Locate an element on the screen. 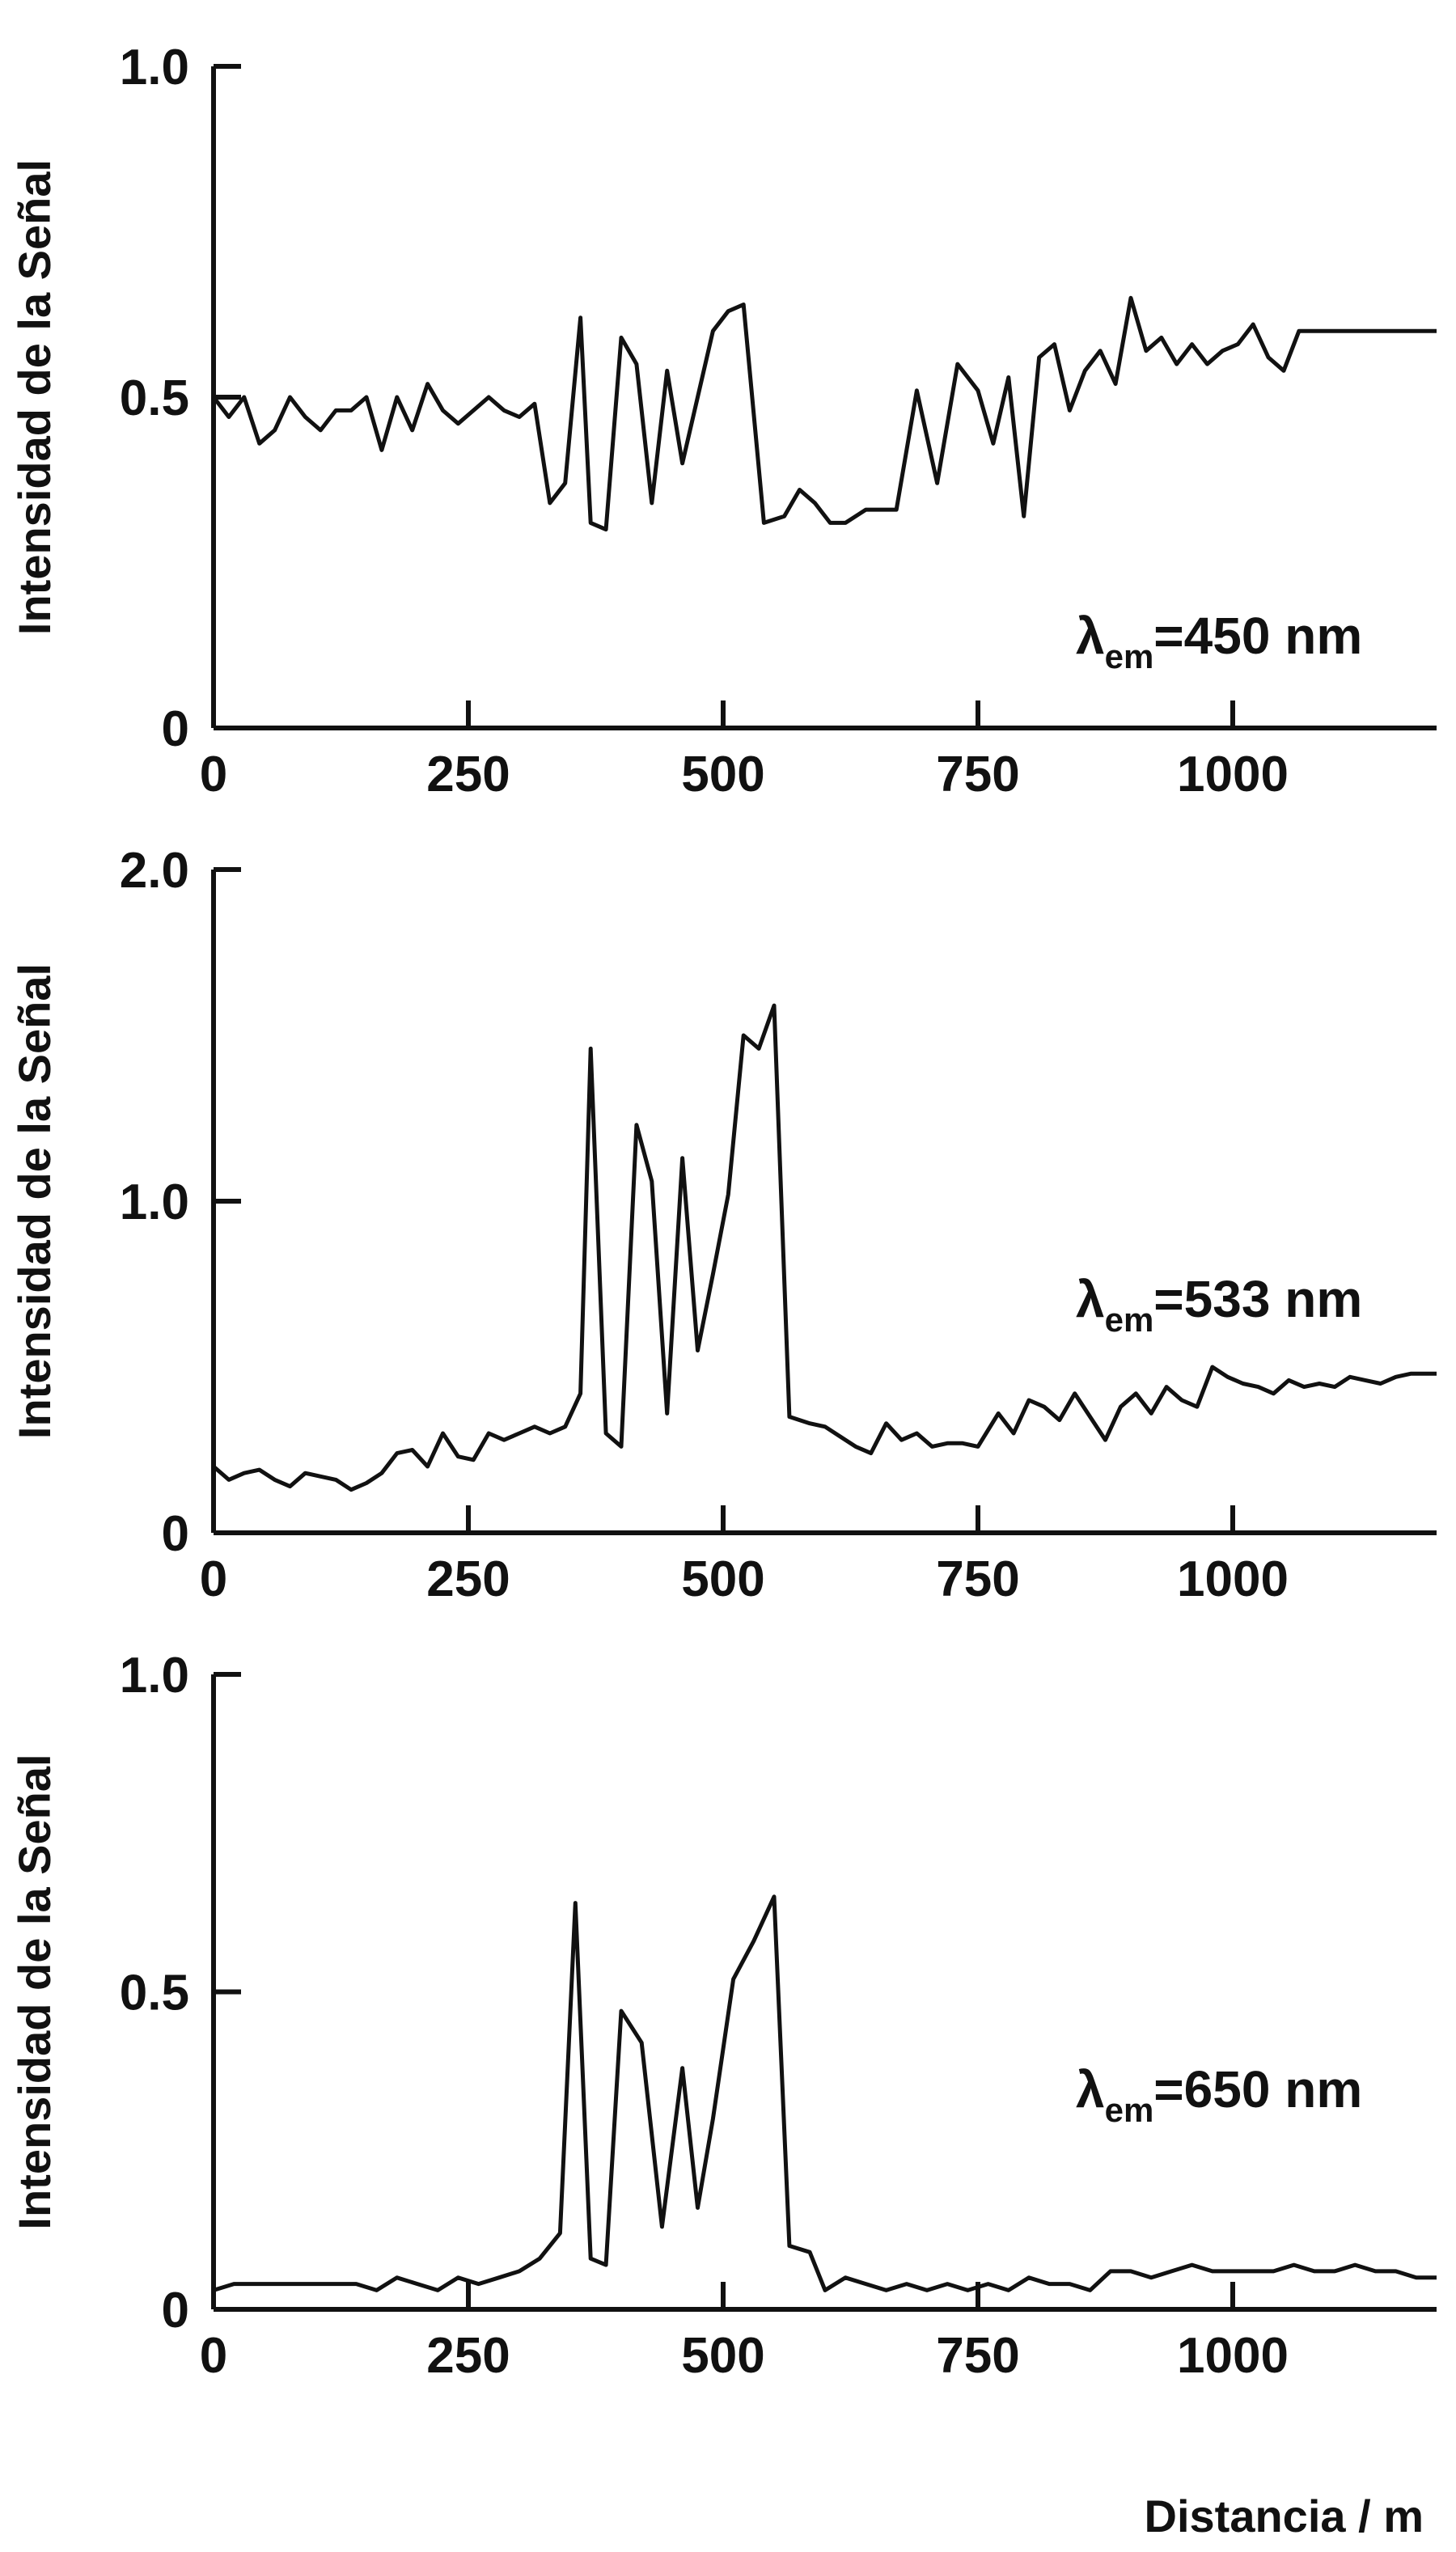 The width and height of the screenshot is (1456, 2552). annotation-label: λem=533 nm is located at coordinates (1219, 1304).